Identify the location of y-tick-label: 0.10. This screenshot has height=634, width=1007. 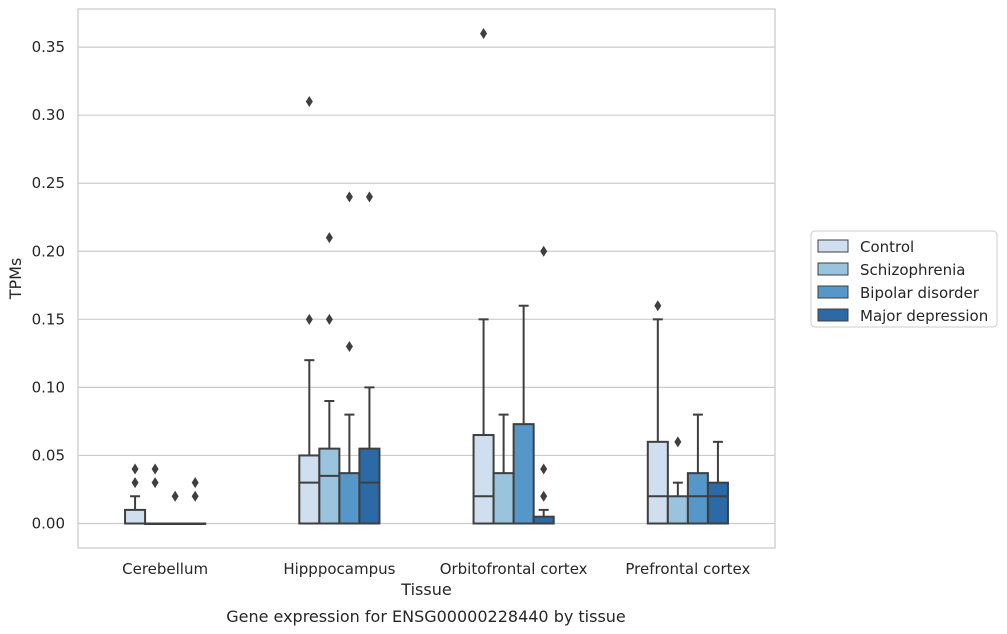
(48, 387).